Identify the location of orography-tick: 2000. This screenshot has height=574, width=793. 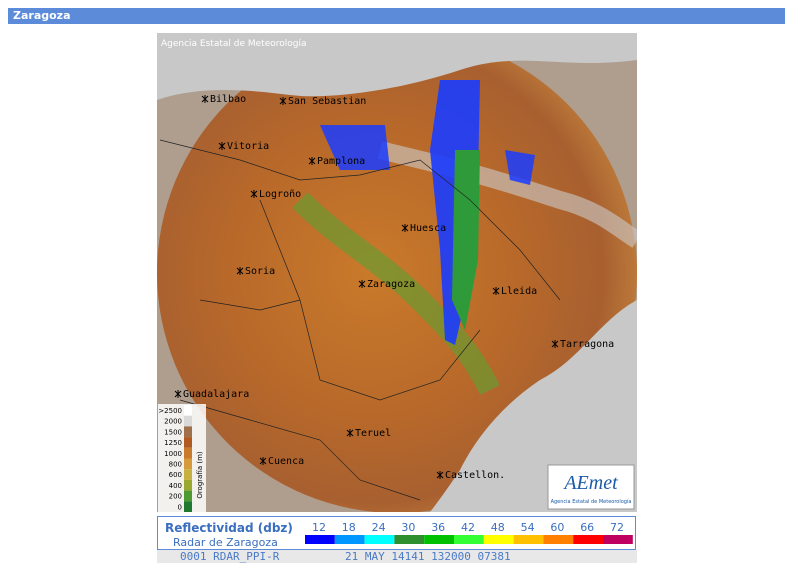
(173, 422).